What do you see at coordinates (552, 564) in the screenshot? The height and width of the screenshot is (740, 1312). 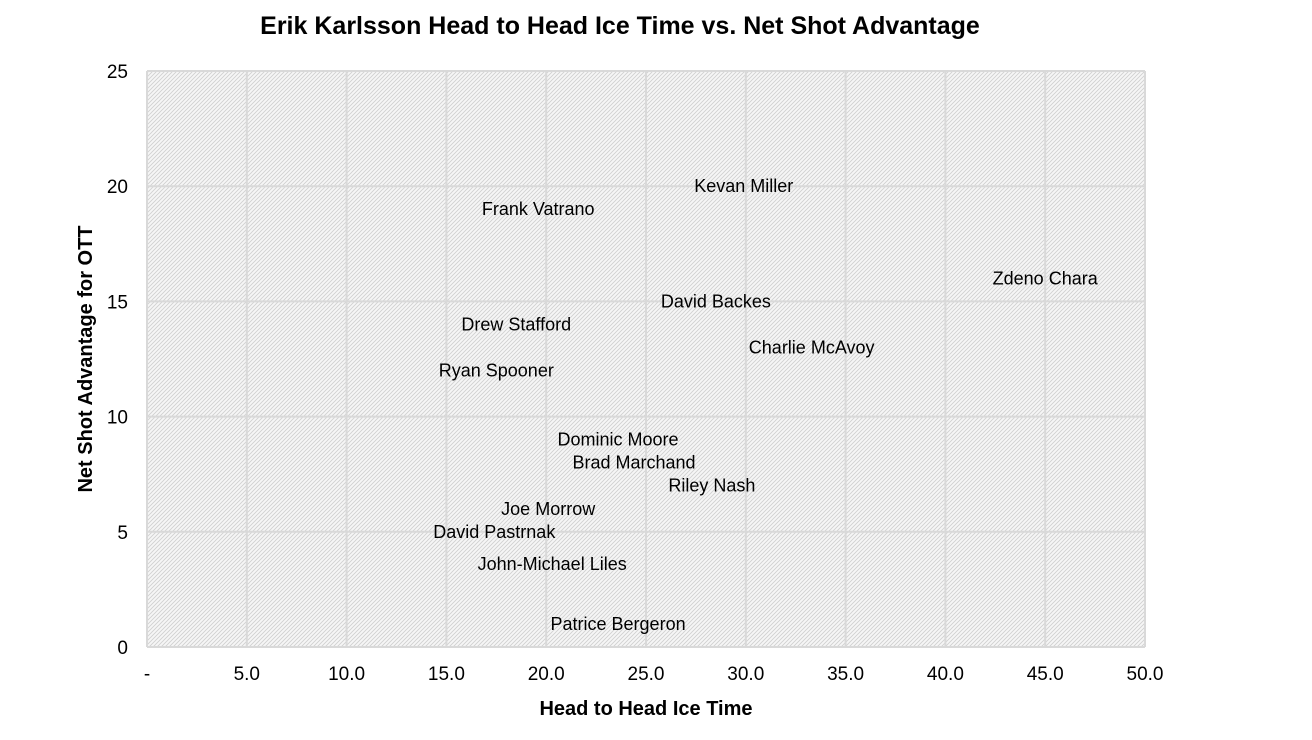 I see `data-point-label: John-Michael Liles` at bounding box center [552, 564].